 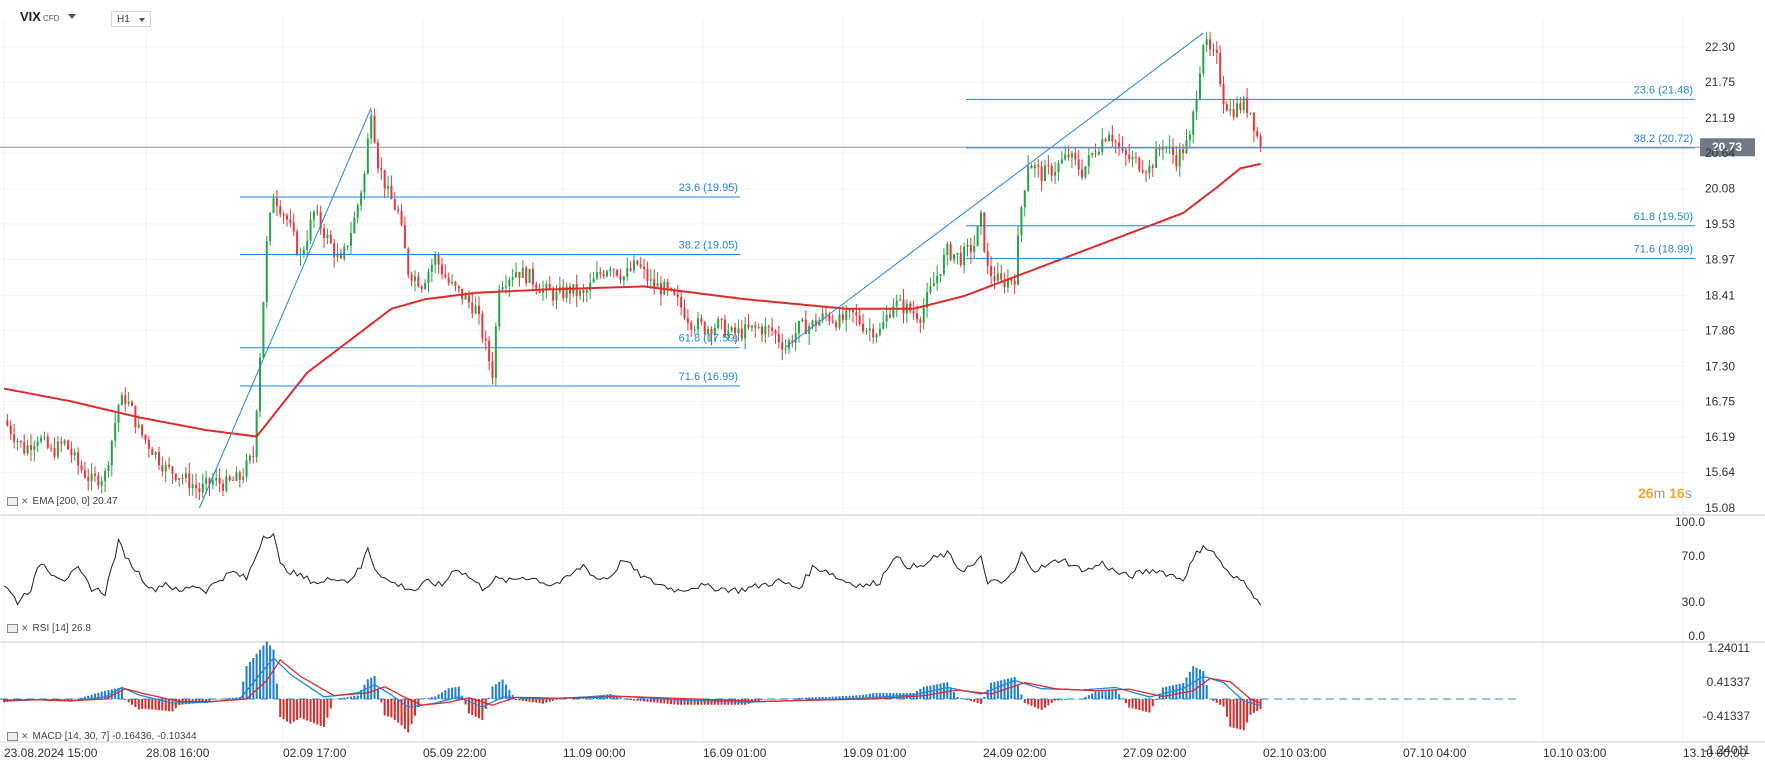 I want to click on rsi-legend: ✕ RSI [14] 26.8, so click(x=49, y=628).